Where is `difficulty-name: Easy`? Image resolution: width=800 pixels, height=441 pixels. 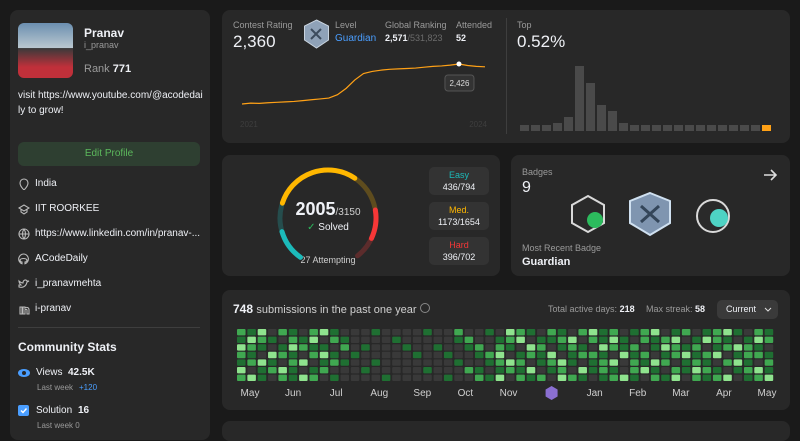 difficulty-name: Easy is located at coordinates (458, 175).